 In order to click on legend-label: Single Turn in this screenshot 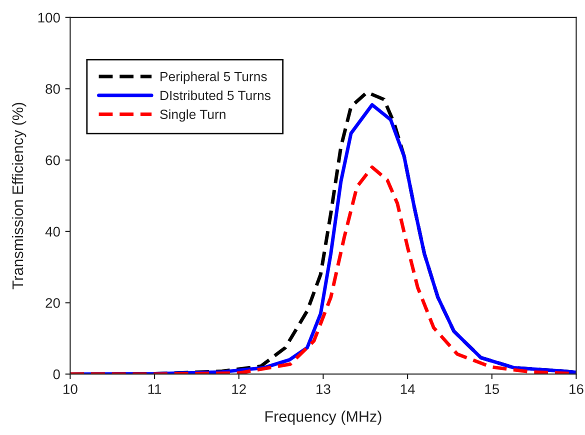, I will do `click(193, 115)`.